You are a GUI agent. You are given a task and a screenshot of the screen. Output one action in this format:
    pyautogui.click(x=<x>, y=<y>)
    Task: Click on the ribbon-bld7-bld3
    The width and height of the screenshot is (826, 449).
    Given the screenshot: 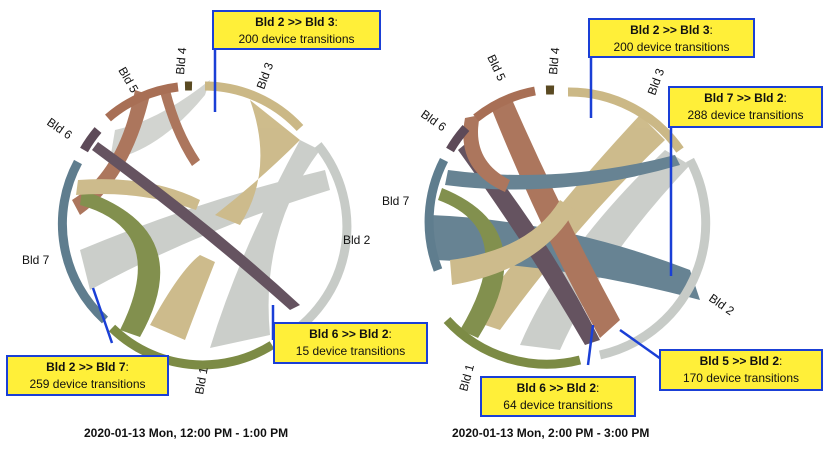 What is the action you would take?
    pyautogui.click(x=138, y=194)
    